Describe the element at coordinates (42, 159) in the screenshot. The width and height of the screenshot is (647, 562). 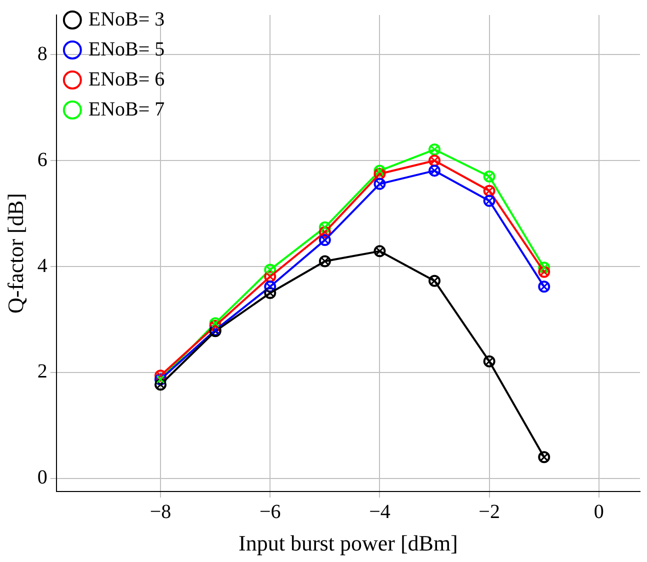
I see `y-tick-label: 6` at that location.